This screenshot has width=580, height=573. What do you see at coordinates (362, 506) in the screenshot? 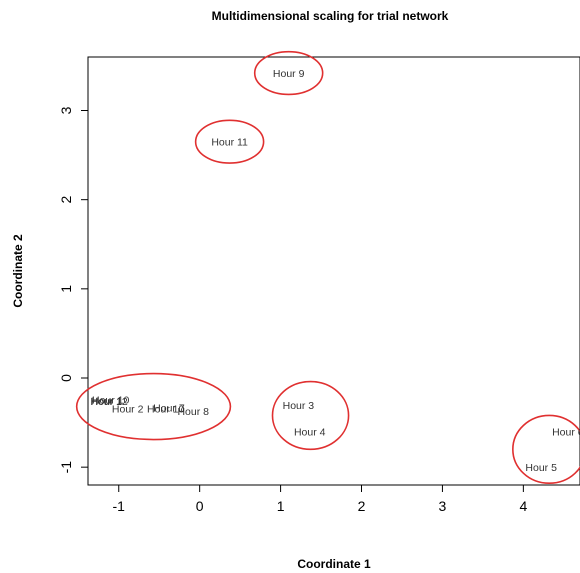
I see `x-tick-label: 2` at bounding box center [362, 506].